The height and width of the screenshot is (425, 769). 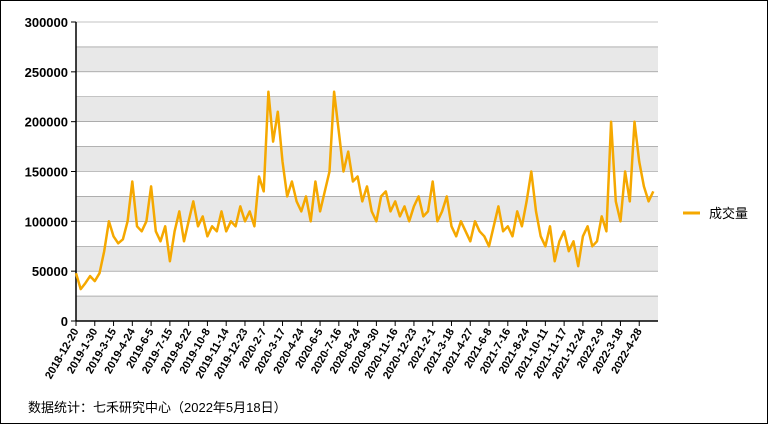 What do you see at coordinates (728, 213) in the screenshot?
I see `legend-label: 成交量` at bounding box center [728, 213].